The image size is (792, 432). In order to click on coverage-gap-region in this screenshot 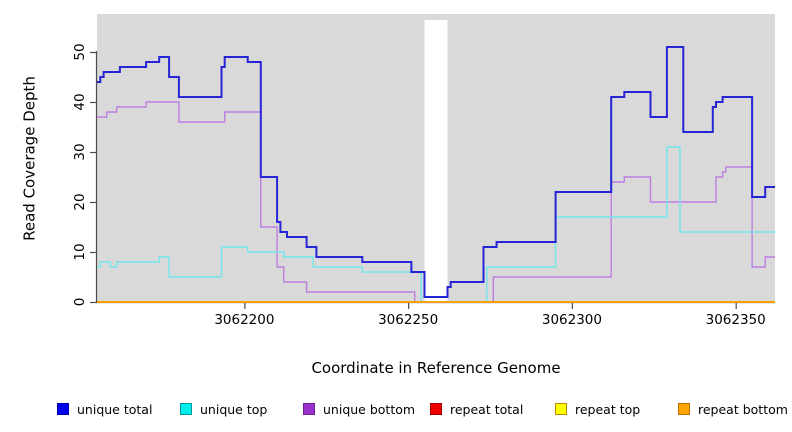, I will do `click(436, 160)`.